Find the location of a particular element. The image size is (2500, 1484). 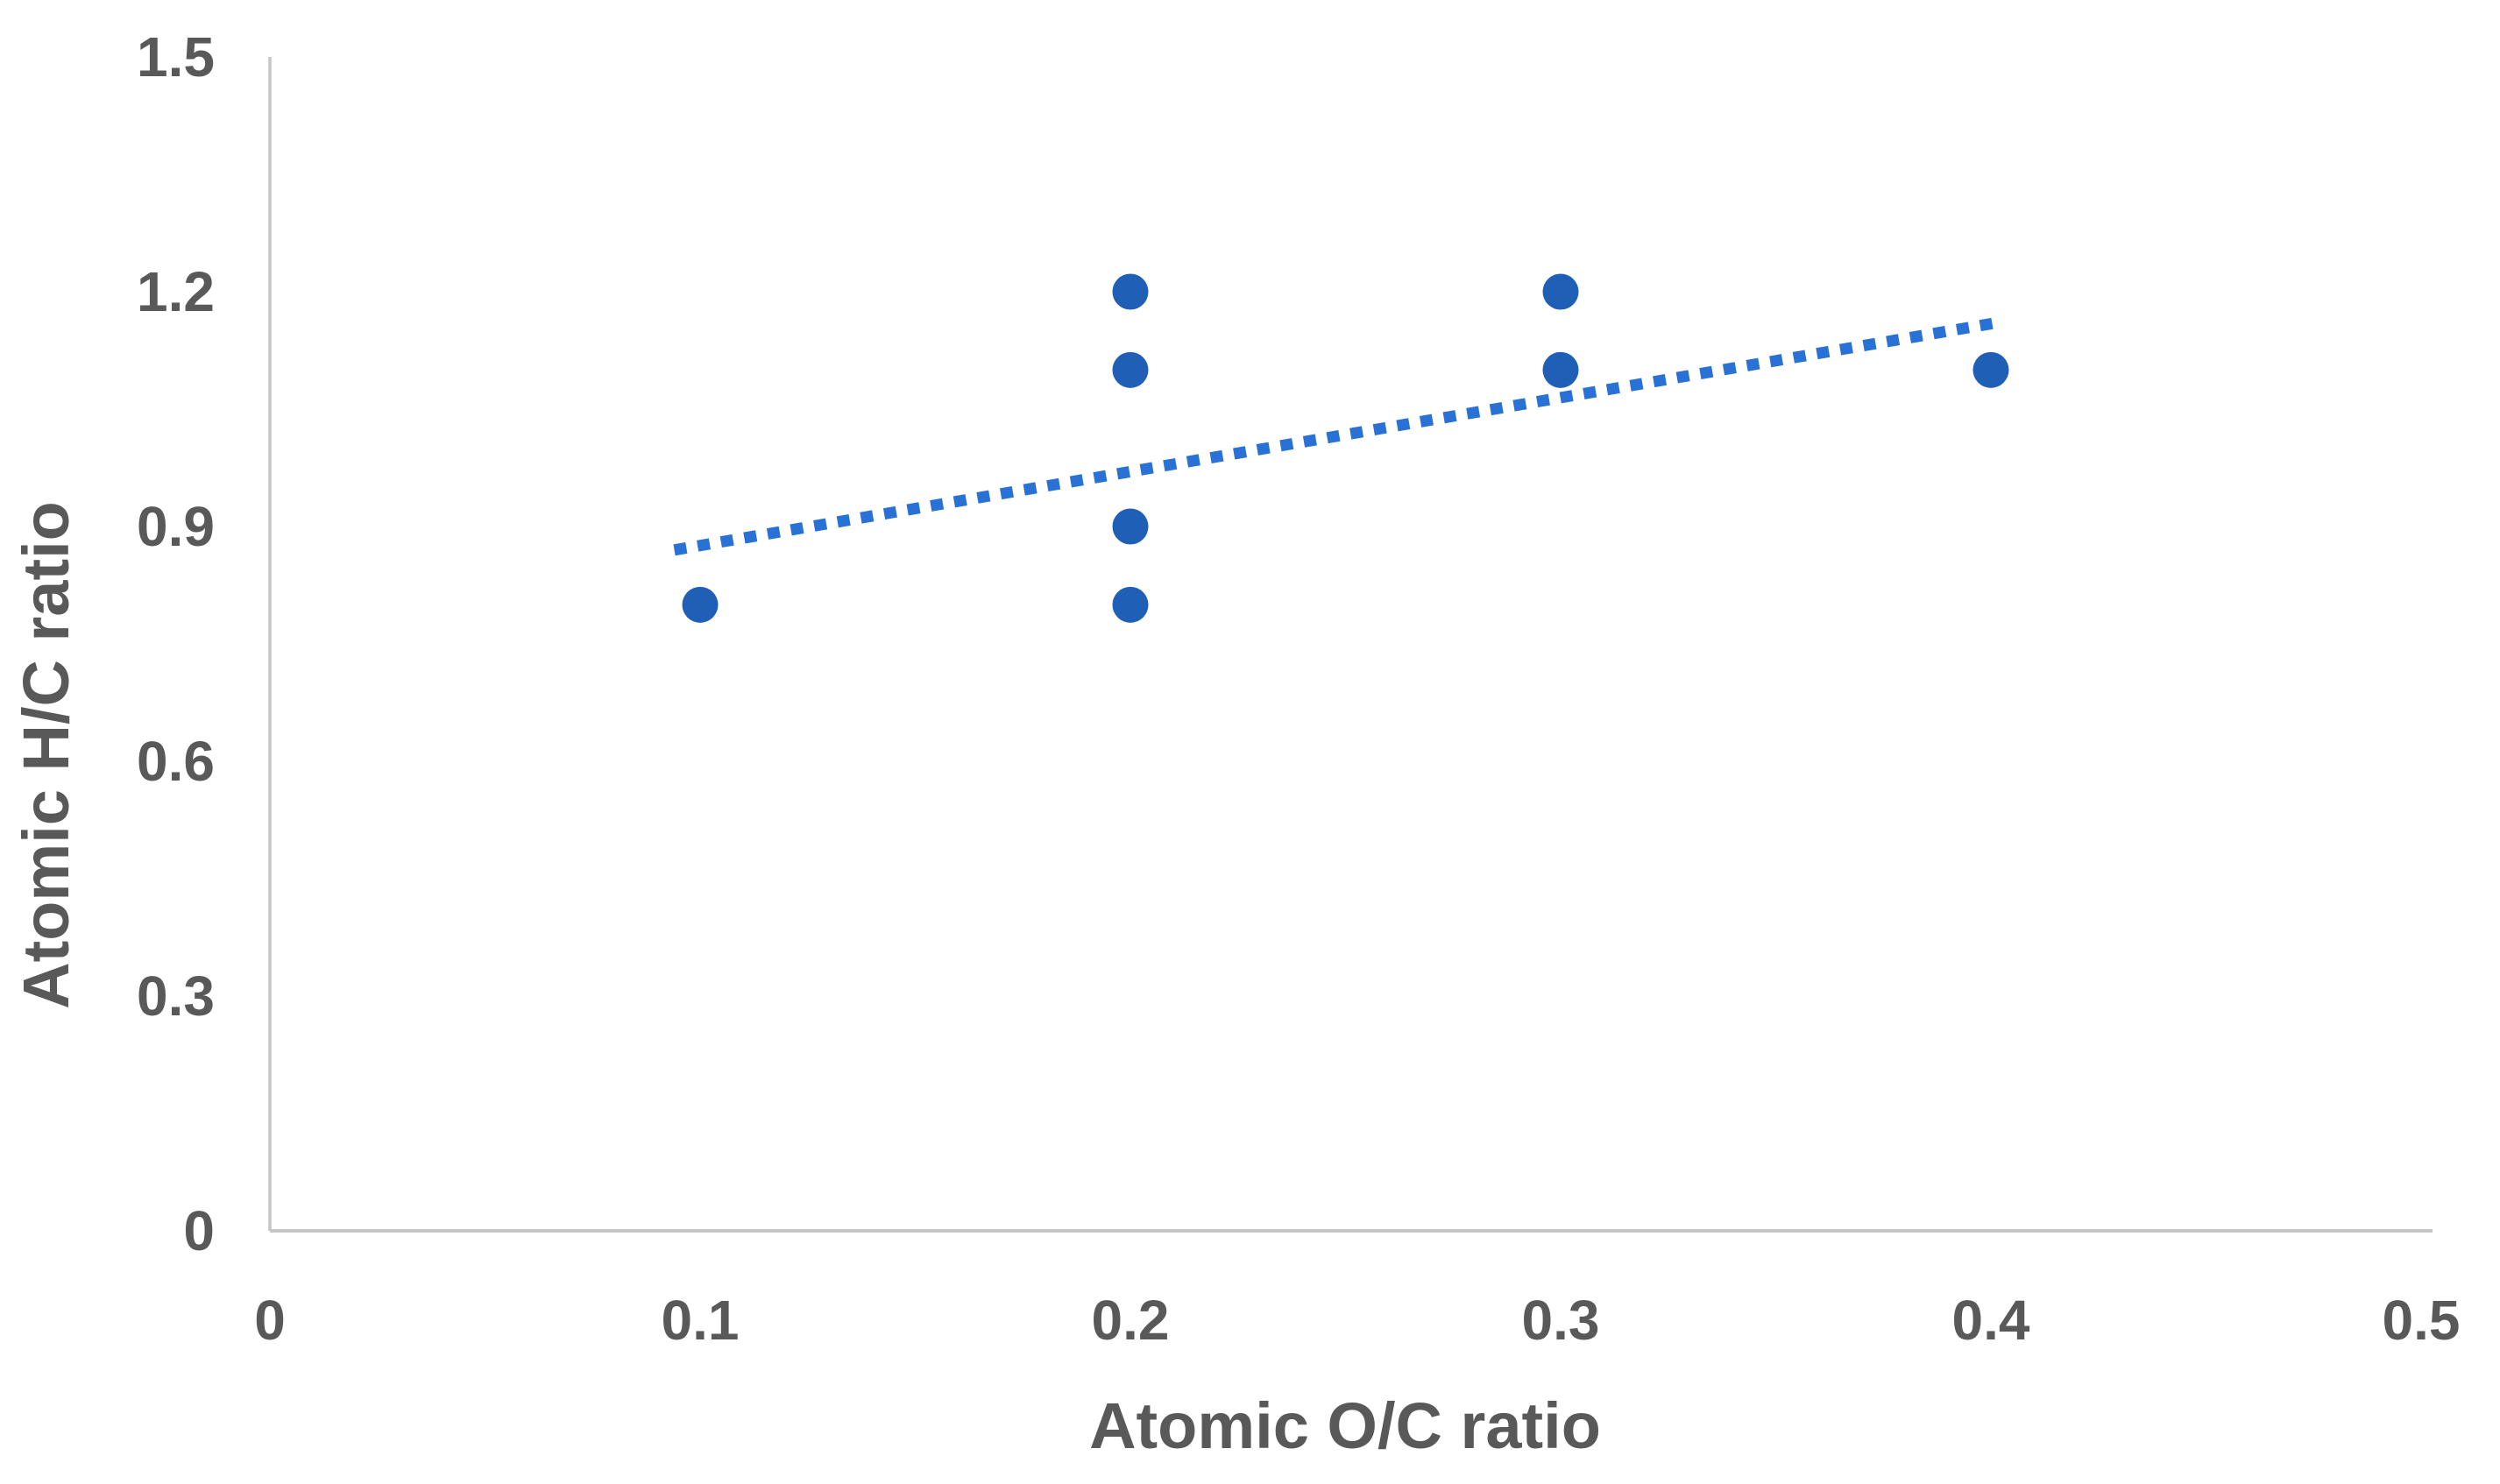

y-axis-title: Atomic H/C ratio is located at coordinates (46, 755).